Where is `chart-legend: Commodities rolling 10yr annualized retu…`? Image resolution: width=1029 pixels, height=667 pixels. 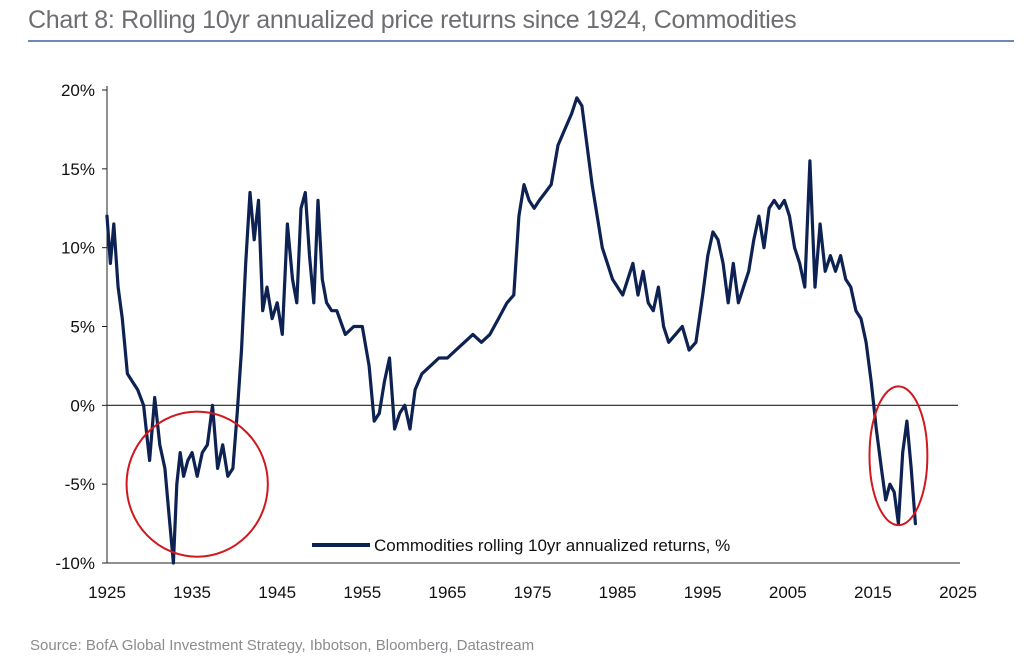
chart-legend: Commodities rolling 10yr annualized retu… is located at coordinates (521, 545).